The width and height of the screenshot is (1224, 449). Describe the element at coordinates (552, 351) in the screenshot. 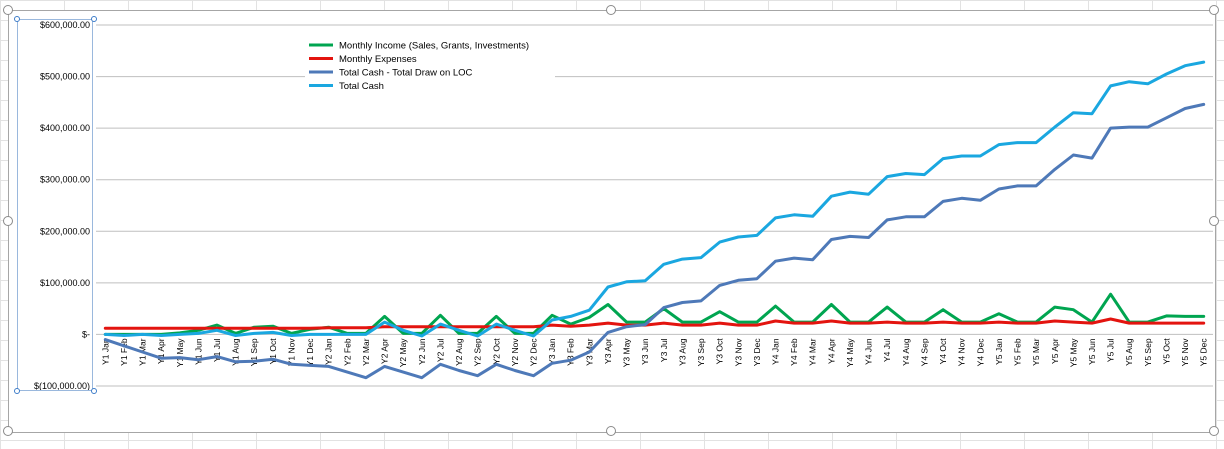

I see `x-tick-label: Y3 Jan` at that location.